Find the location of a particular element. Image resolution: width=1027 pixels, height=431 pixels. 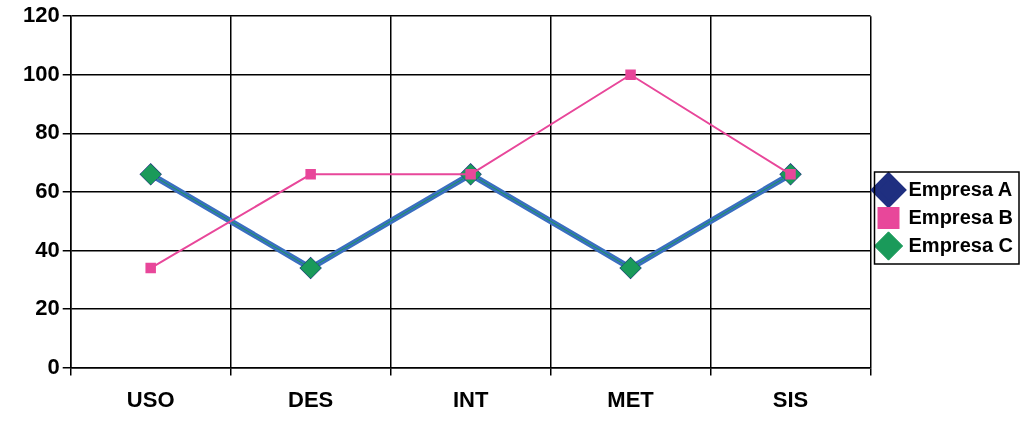

legend-label: Empresa B is located at coordinates (961, 216).